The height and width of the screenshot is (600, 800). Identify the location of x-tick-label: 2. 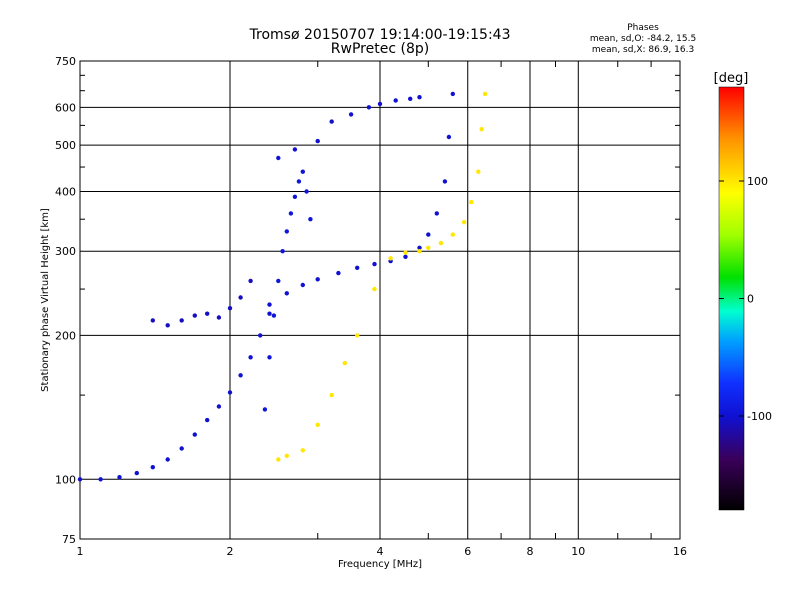
(230, 551).